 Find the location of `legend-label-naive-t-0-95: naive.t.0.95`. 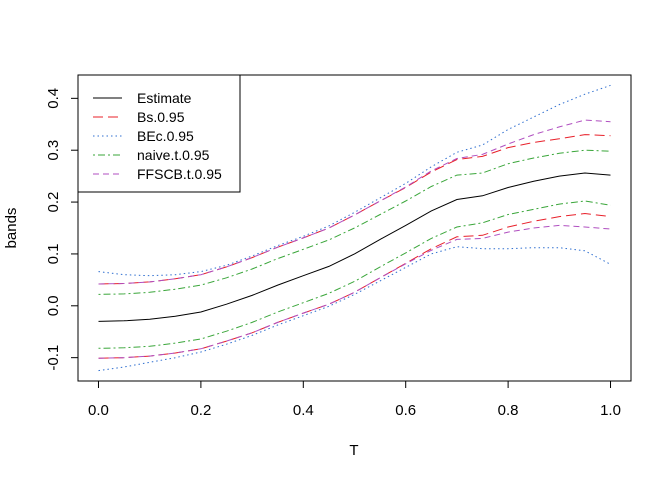

legend-label-naive-t-0-95: naive.t.0.95 is located at coordinates (173, 155).